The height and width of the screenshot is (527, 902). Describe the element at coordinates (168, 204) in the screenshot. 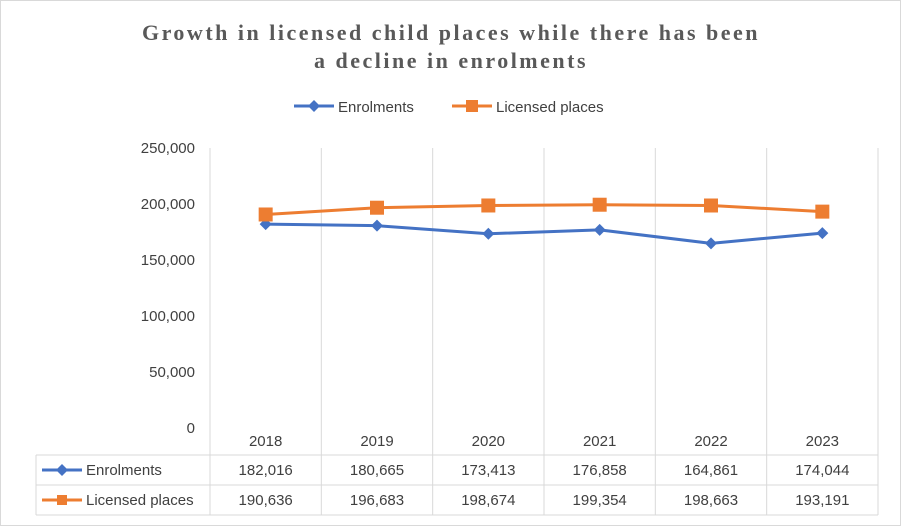

I see `y-tick-label: 200,000` at that location.